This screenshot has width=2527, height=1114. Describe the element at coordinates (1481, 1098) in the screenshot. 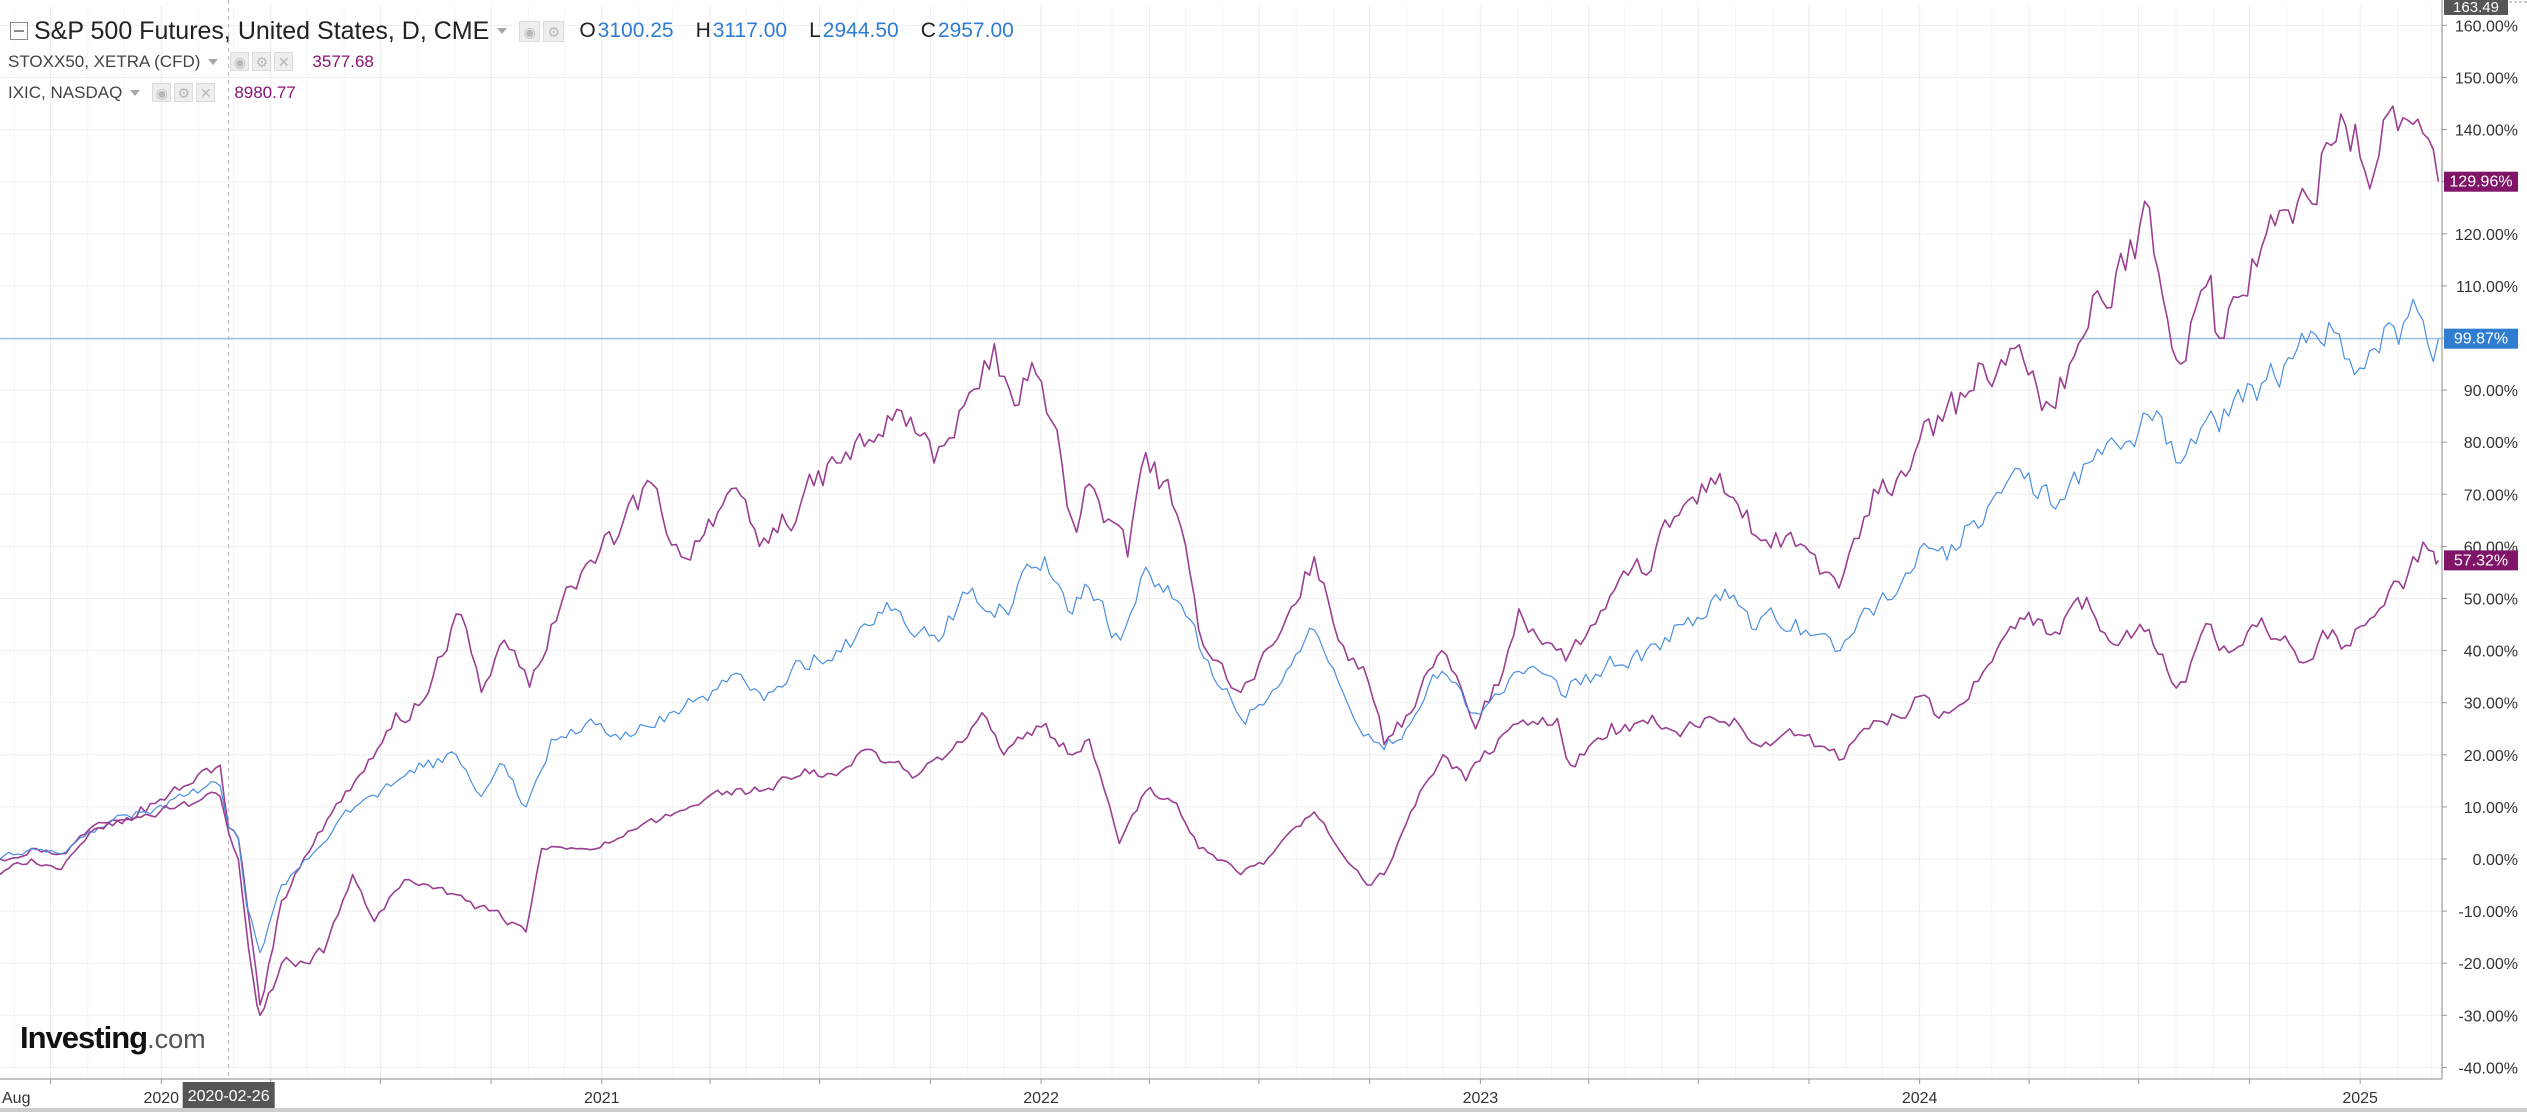

I see `x-tick-label: 2023` at that location.